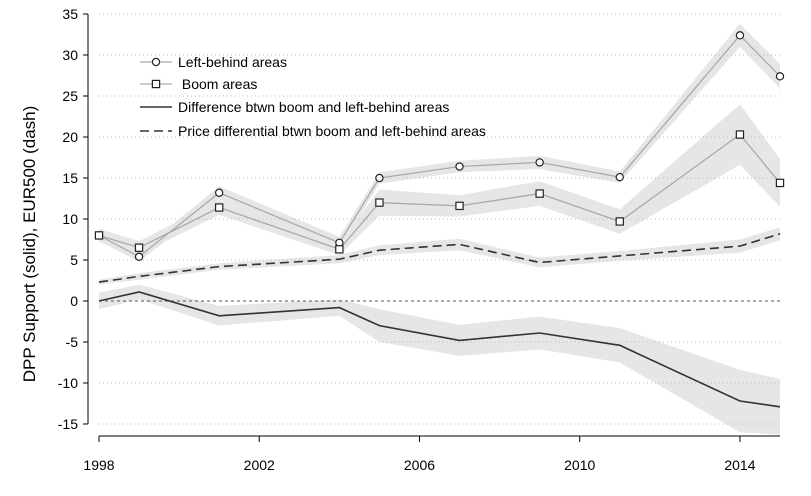 The width and height of the screenshot is (811, 496). I want to click on y-tick-label: -10, so click(68, 383).